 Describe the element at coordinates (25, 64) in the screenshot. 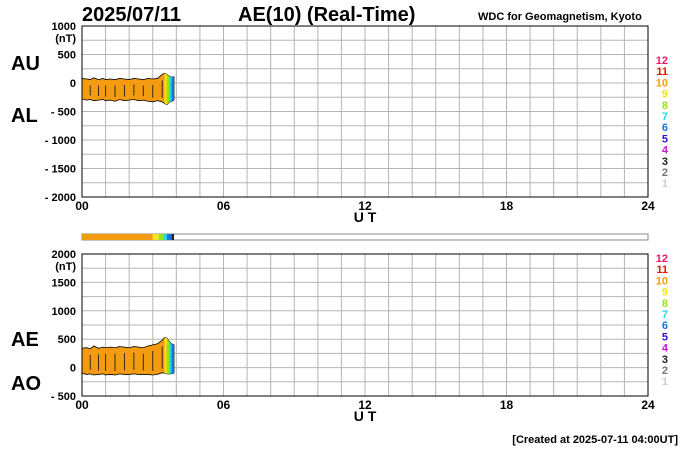

I see `au-label: AU` at that location.